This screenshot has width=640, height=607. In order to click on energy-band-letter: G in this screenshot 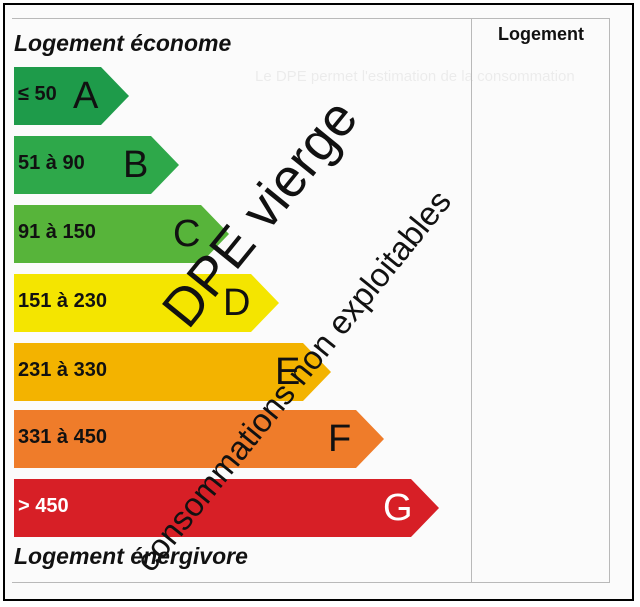, I will do `click(398, 508)`.